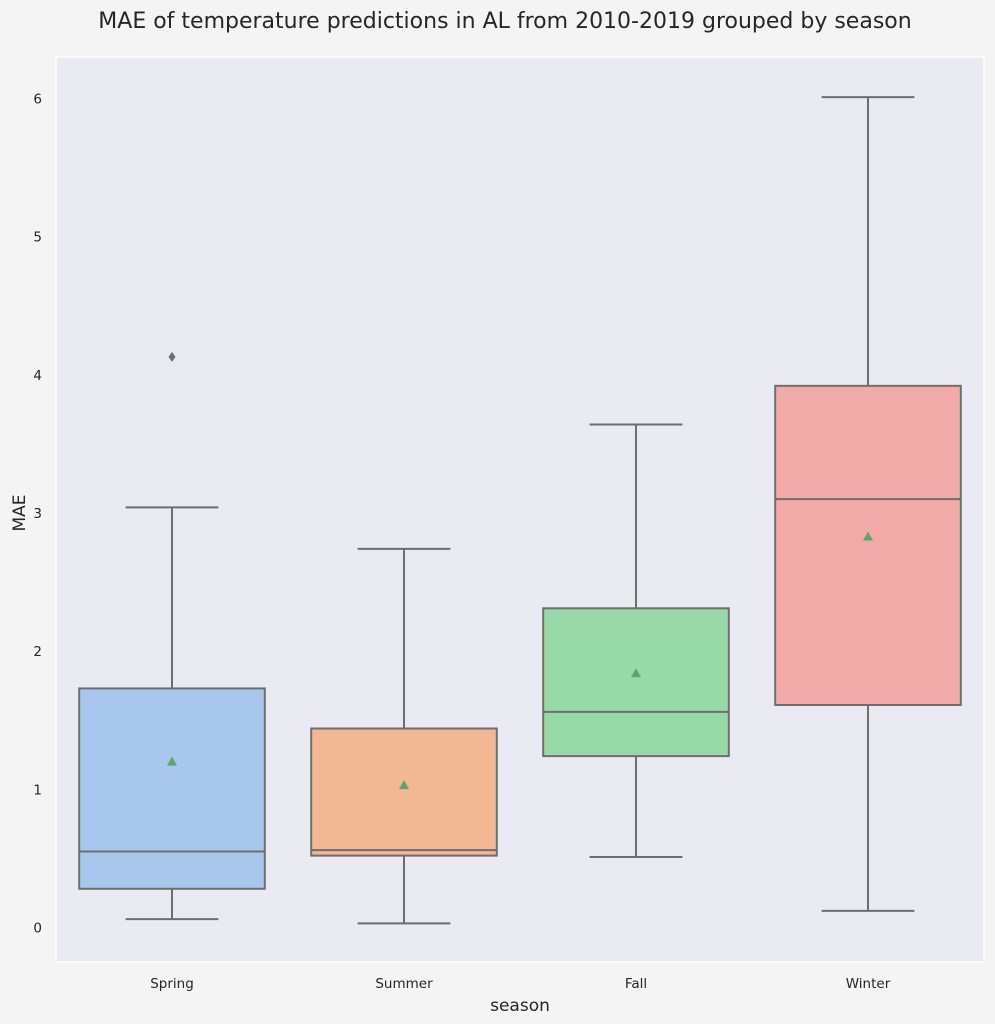 The height and width of the screenshot is (1024, 995). I want to click on y-axis: 0 1 2 3 4 5 6, so click(37, 513).